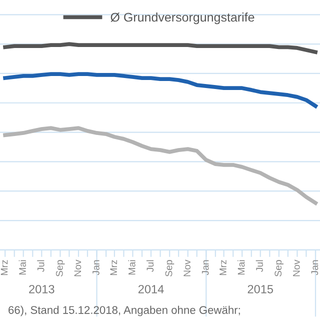  I want to click on x2-tick-label: 2015, so click(261, 289).